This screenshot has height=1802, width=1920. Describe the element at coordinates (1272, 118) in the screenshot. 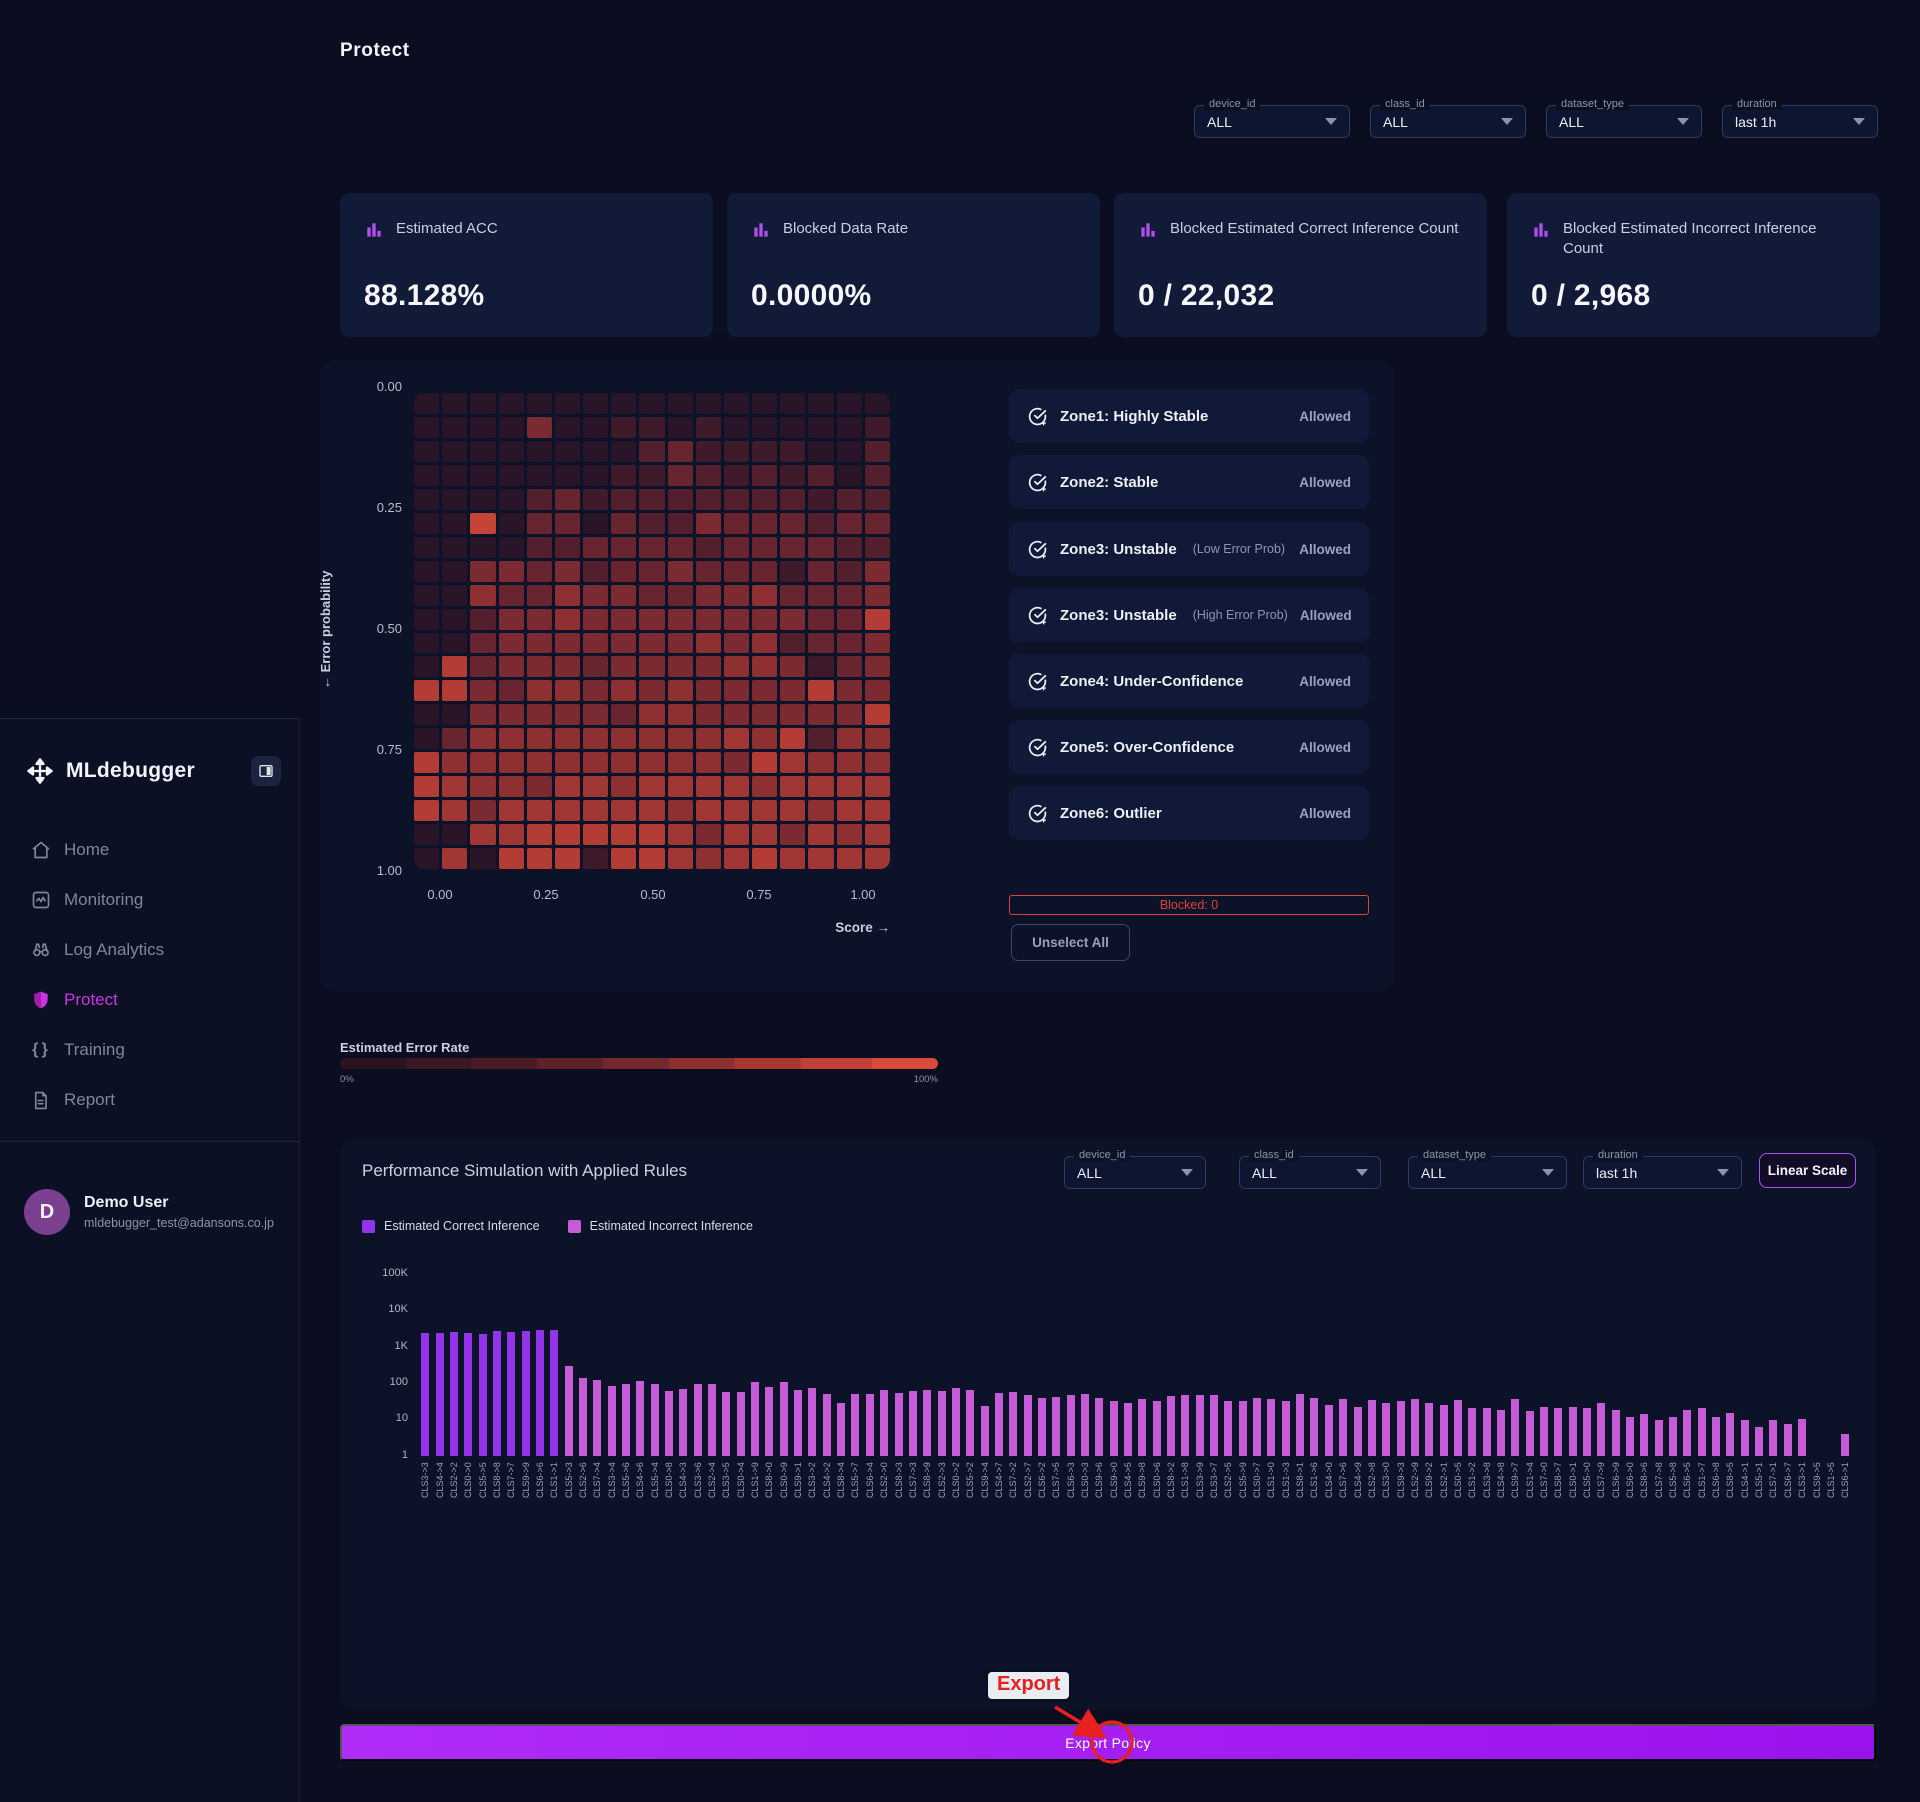

I see `device-id-select: device_id ALL` at that location.